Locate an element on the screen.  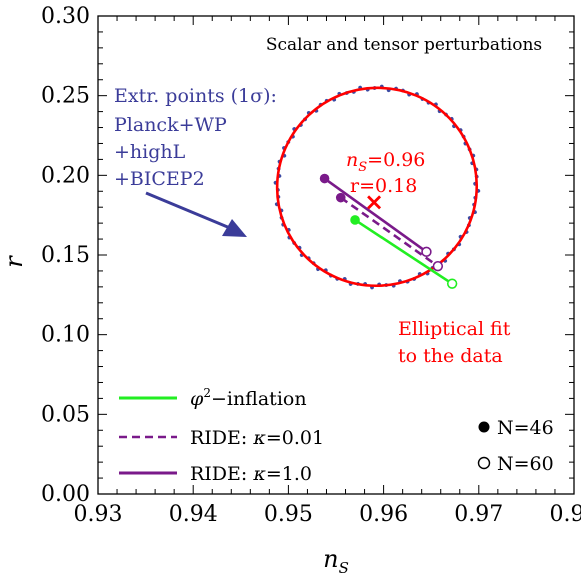
ellipse-fit-line-2: to the data is located at coordinates (450, 356).